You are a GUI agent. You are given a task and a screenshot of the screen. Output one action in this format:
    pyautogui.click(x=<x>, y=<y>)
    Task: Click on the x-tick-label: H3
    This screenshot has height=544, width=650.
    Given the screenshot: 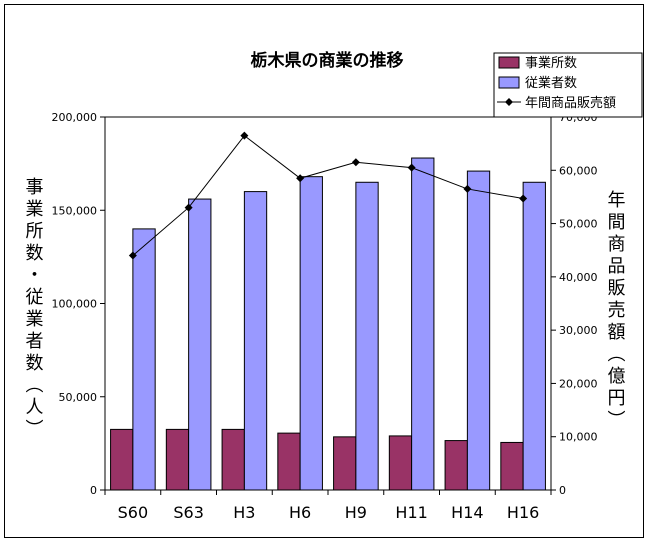 What is the action you would take?
    pyautogui.click(x=244, y=512)
    